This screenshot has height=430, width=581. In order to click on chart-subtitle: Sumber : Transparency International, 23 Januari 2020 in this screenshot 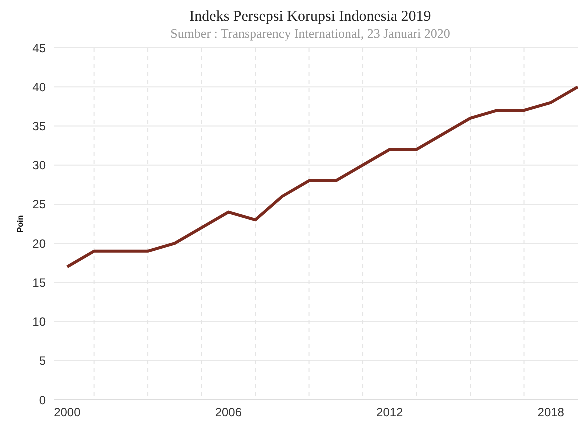, I will do `click(311, 34)`.